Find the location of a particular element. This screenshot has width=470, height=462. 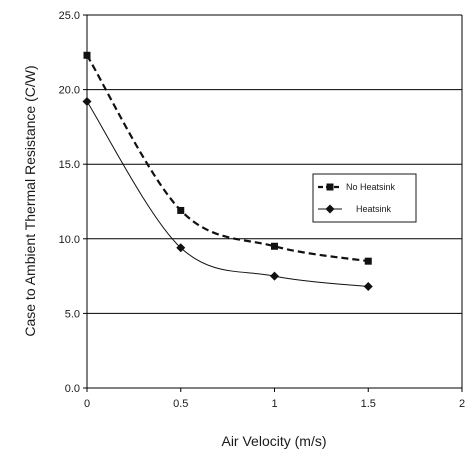

y-tick-label: 5.0 is located at coordinates (72, 314).